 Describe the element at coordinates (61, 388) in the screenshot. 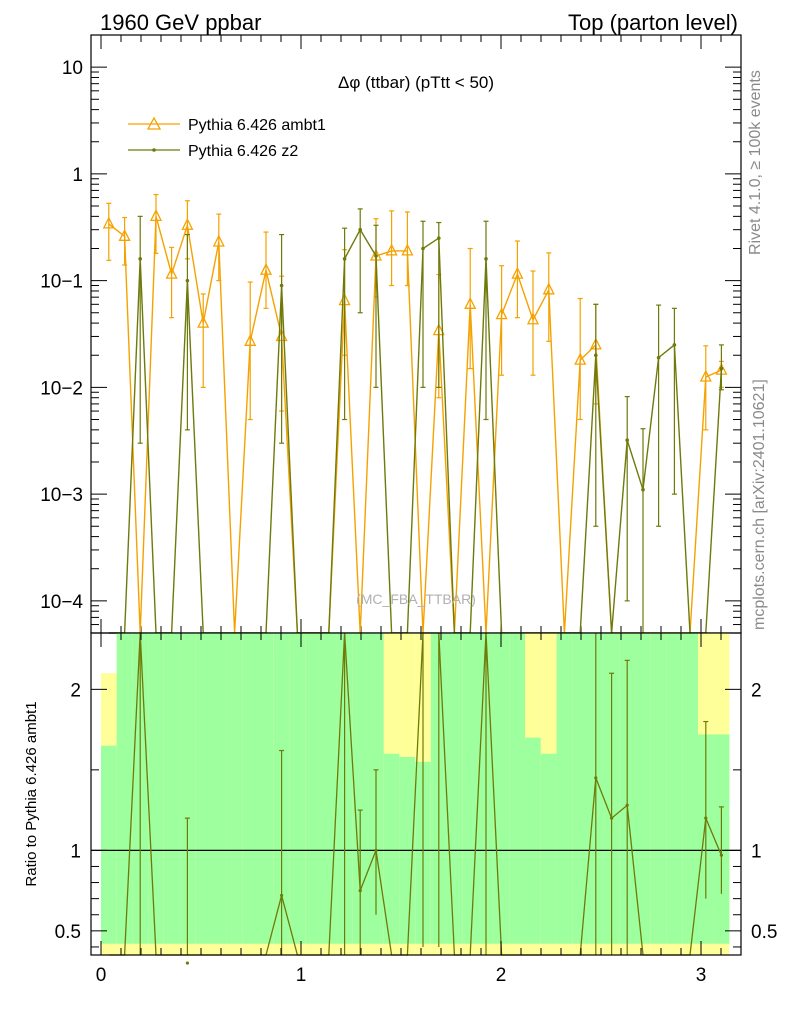

I see `y-tick-label: 10−2` at that location.